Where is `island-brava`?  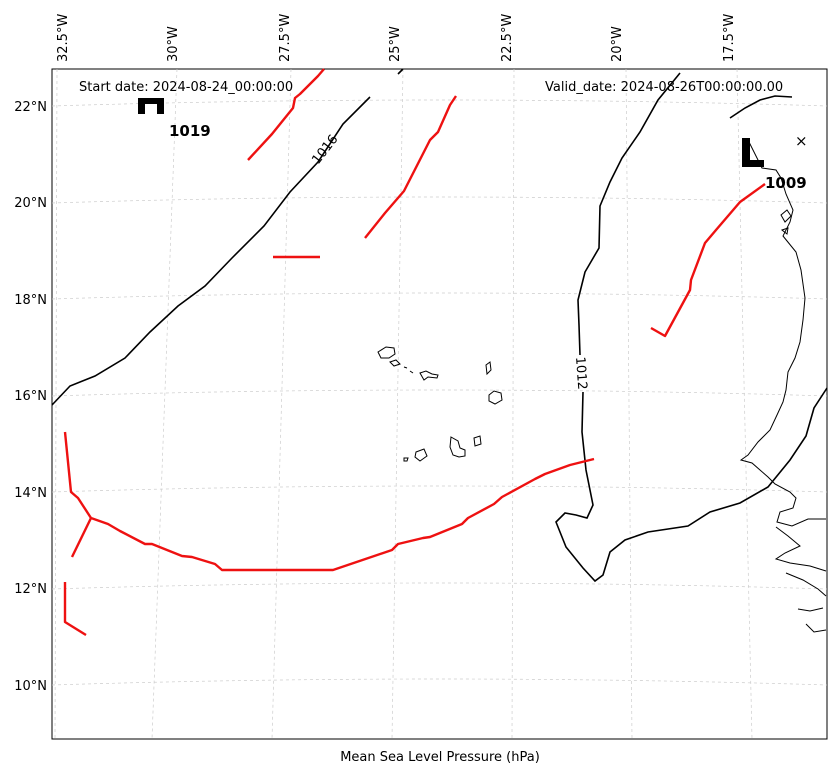
island-brava is located at coordinates (406, 459).